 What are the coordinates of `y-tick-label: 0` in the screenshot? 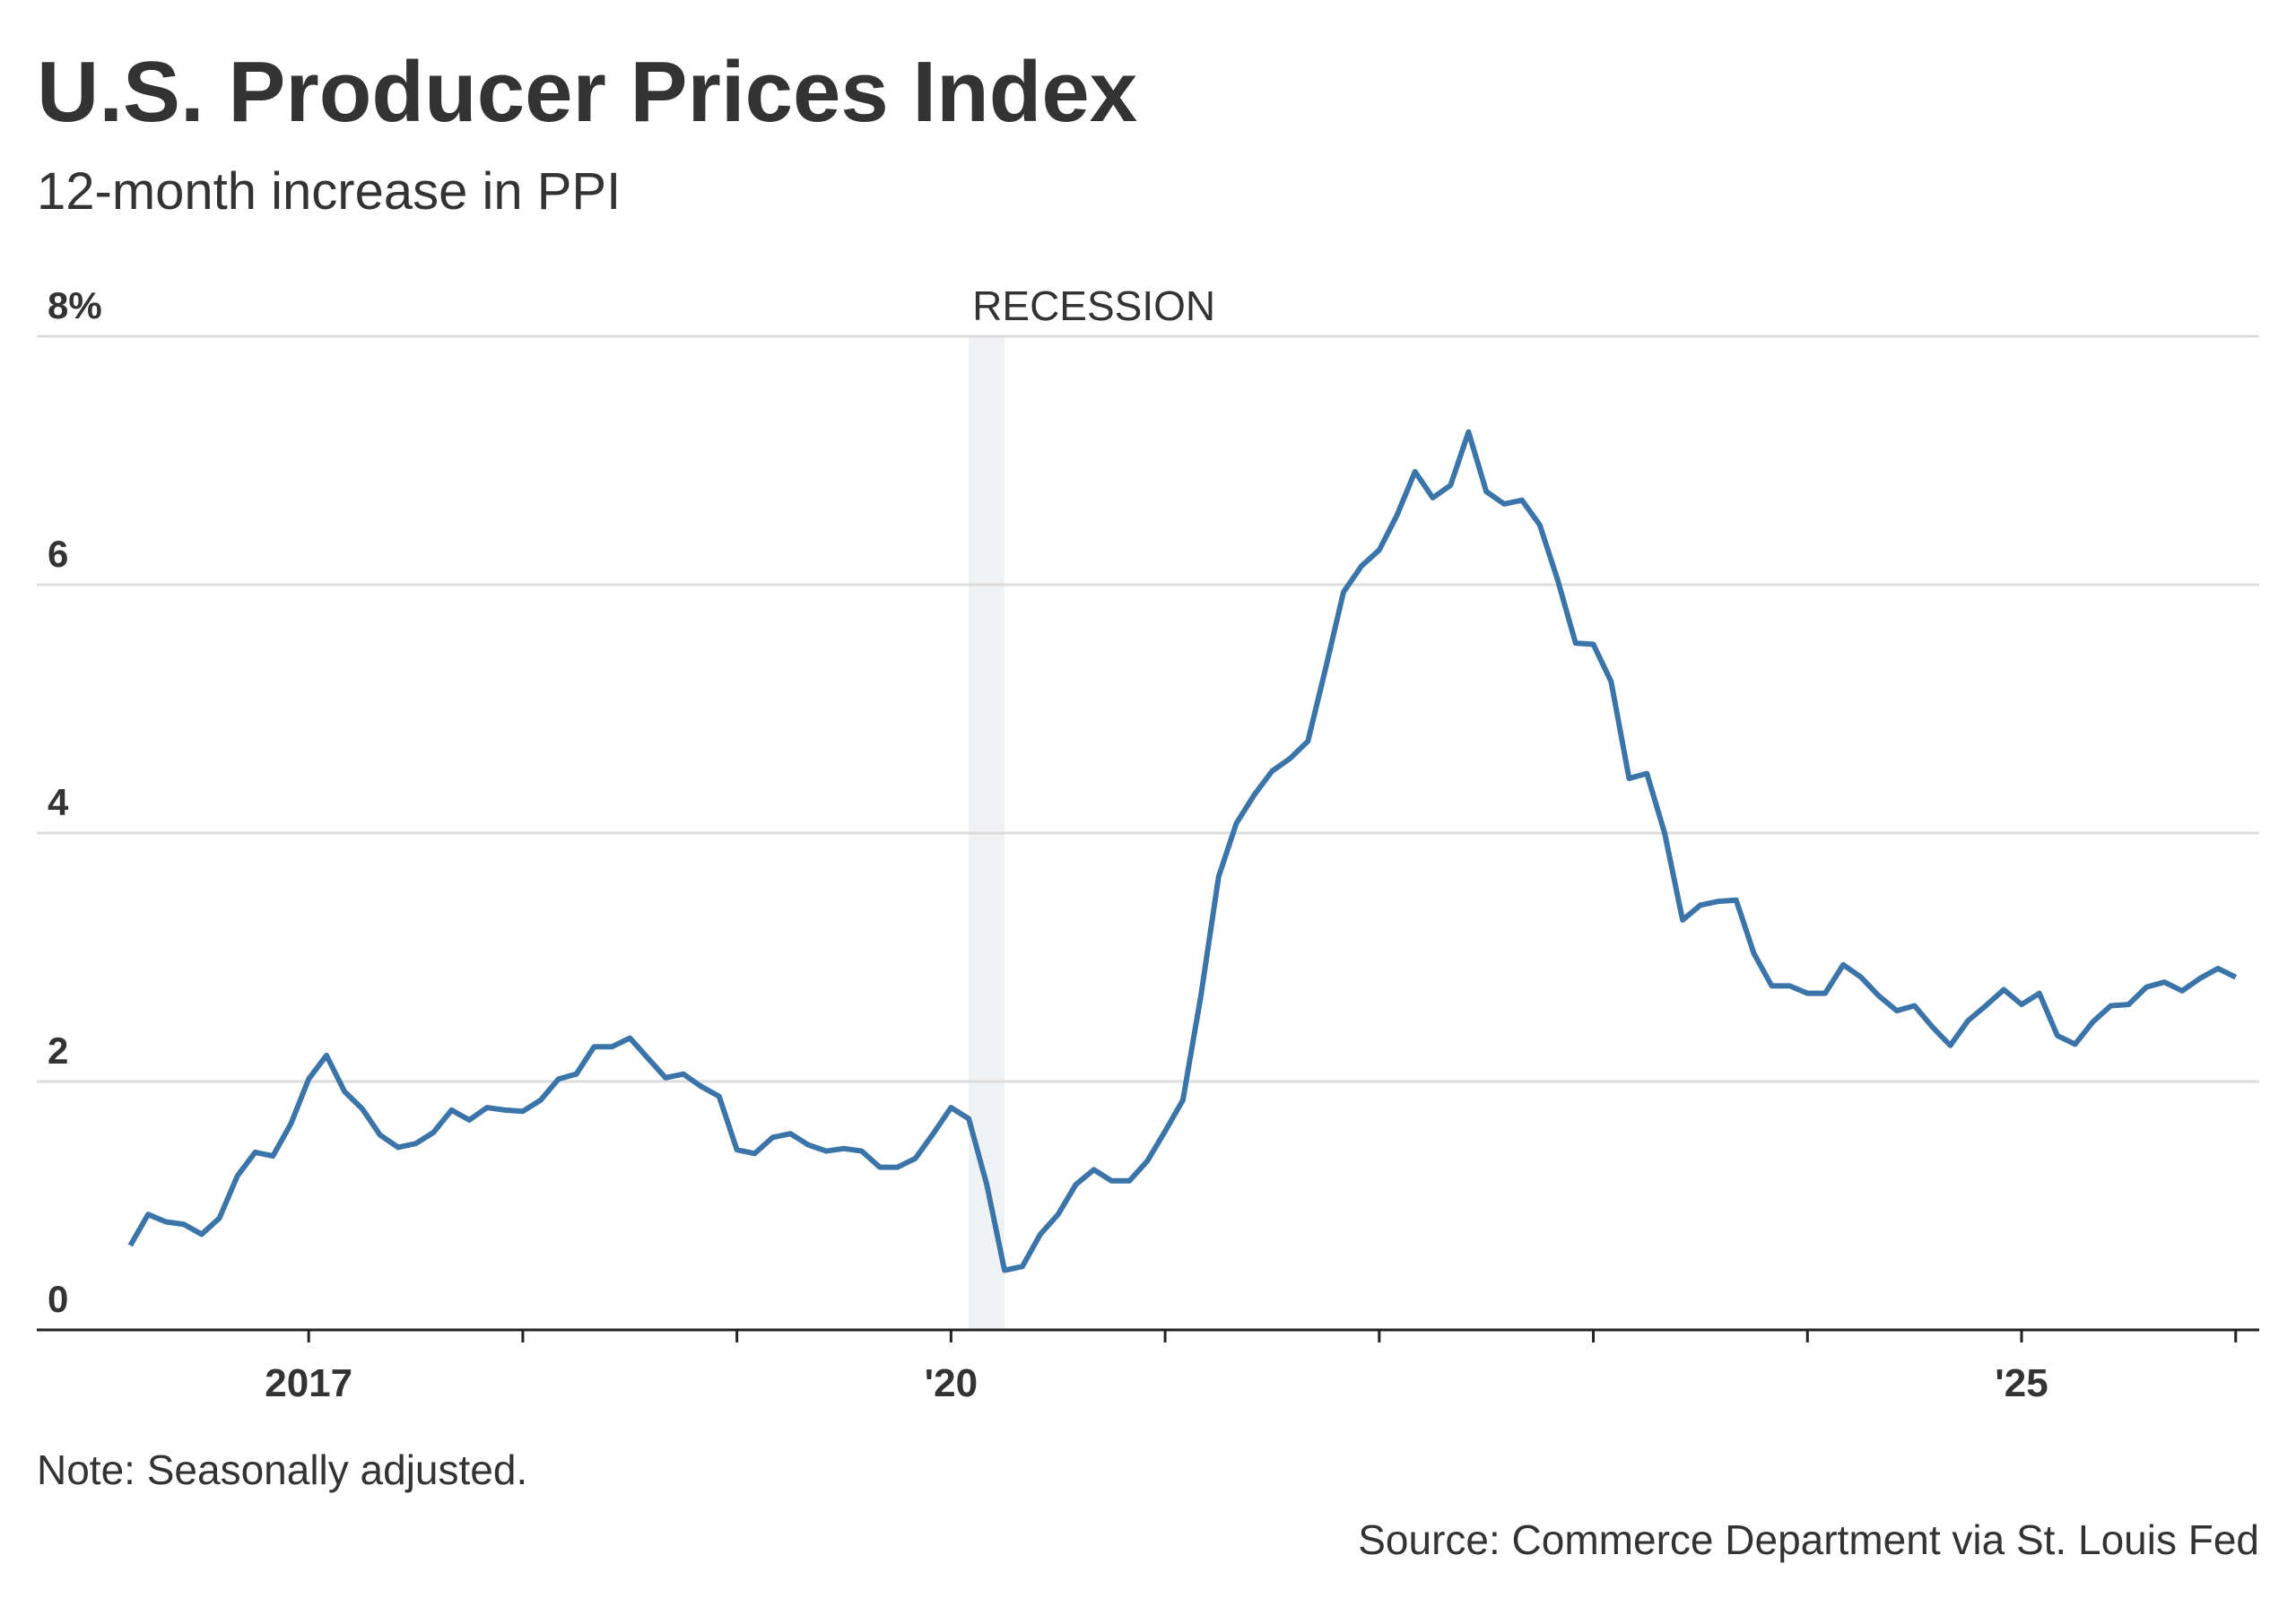 It's located at (58, 1299).